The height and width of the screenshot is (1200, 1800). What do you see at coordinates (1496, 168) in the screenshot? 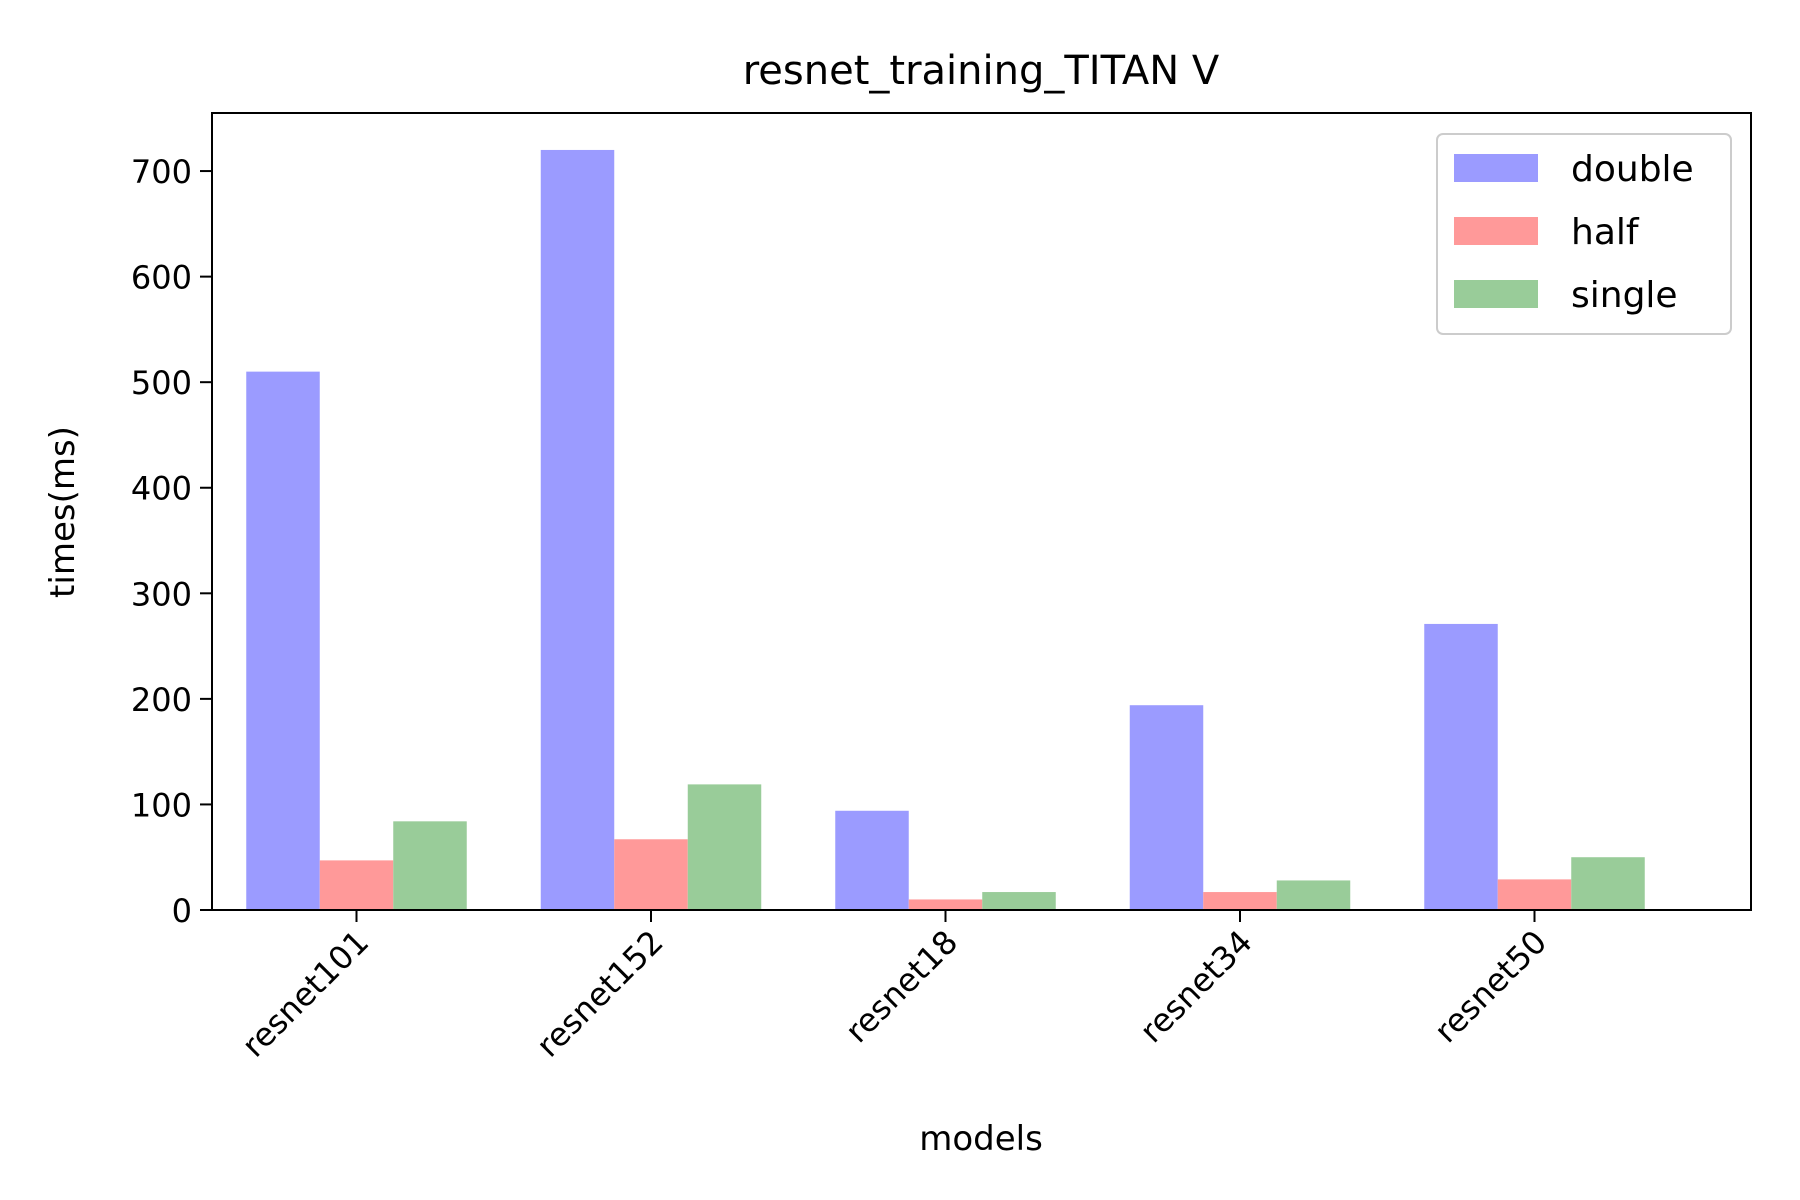
I see `legend-swatch-double` at bounding box center [1496, 168].